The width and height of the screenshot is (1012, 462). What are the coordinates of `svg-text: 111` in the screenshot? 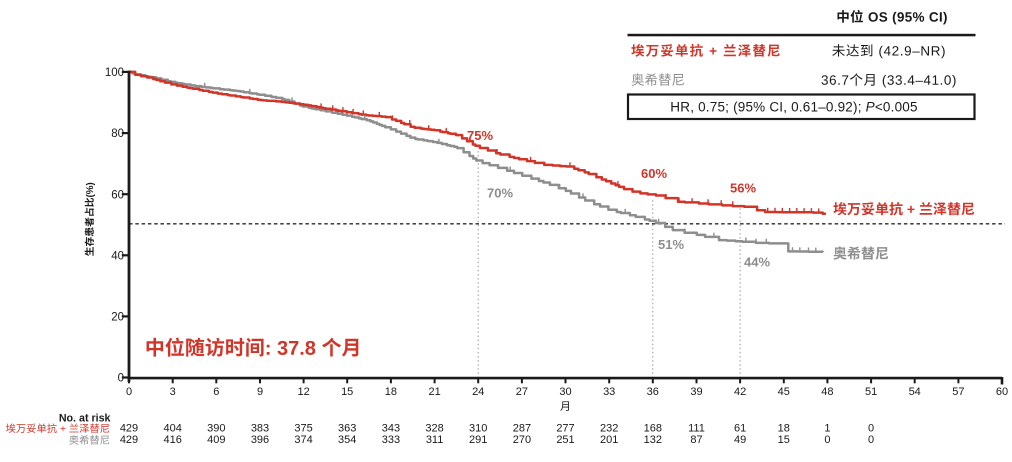 It's located at (696, 429).